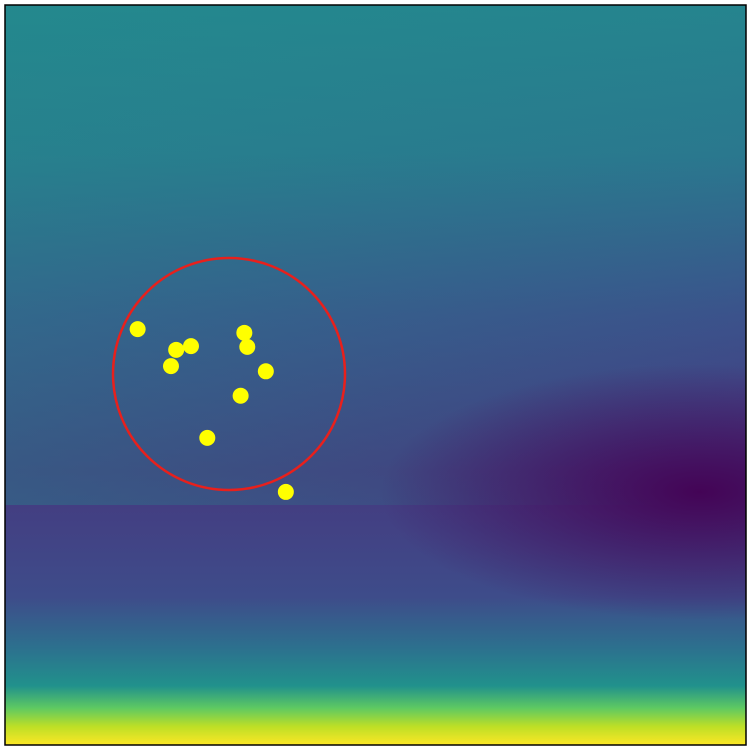 Image resolution: width=752 pixels, height=750 pixels. I want to click on highlight-circle, so click(229, 374).